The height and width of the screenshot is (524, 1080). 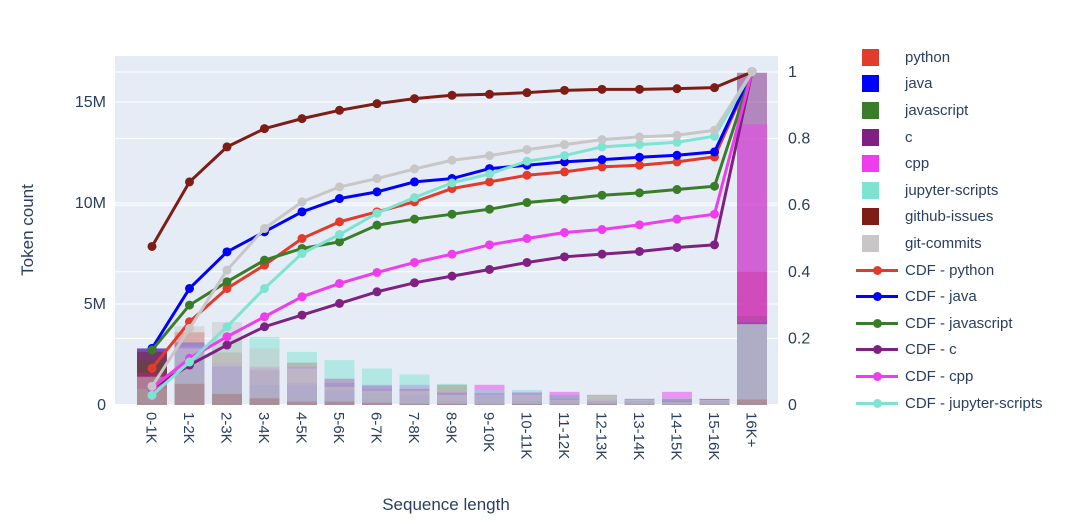 What do you see at coordinates (949, 163) in the screenshot?
I see `legend-item-cpp: cpp` at bounding box center [949, 163].